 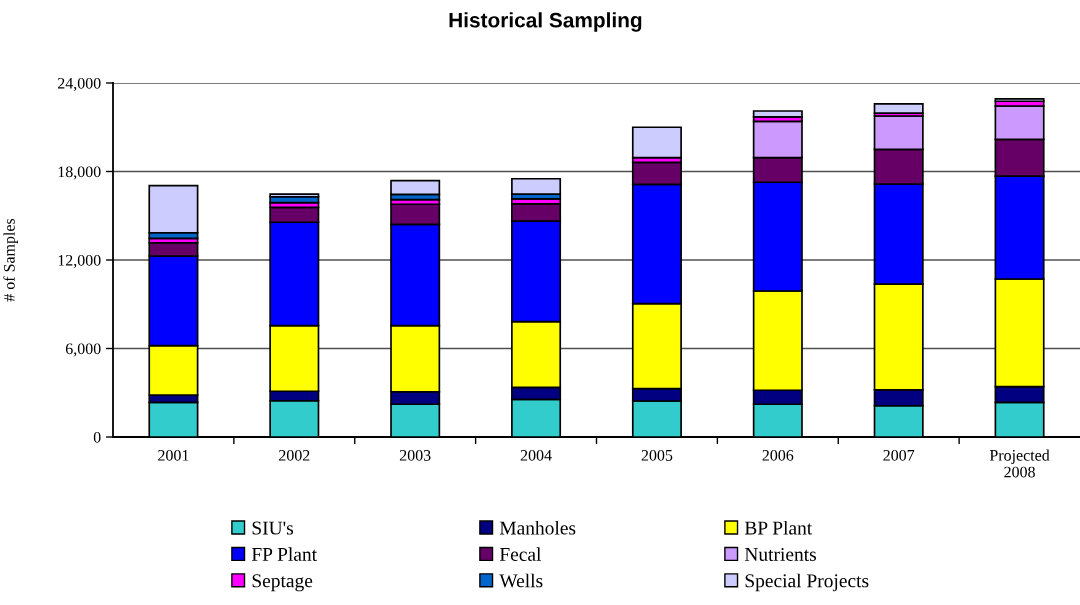 What do you see at coordinates (536, 455) in the screenshot?
I see `x-tick-label: 2004` at bounding box center [536, 455].